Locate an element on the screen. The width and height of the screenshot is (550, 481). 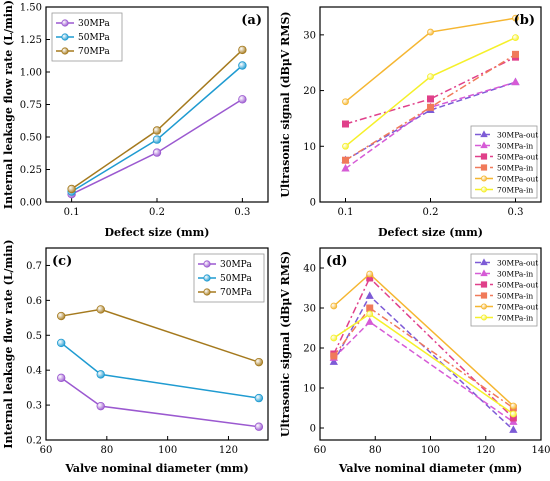
y-tick-label: 0.4 is located at coordinates (34, 371).